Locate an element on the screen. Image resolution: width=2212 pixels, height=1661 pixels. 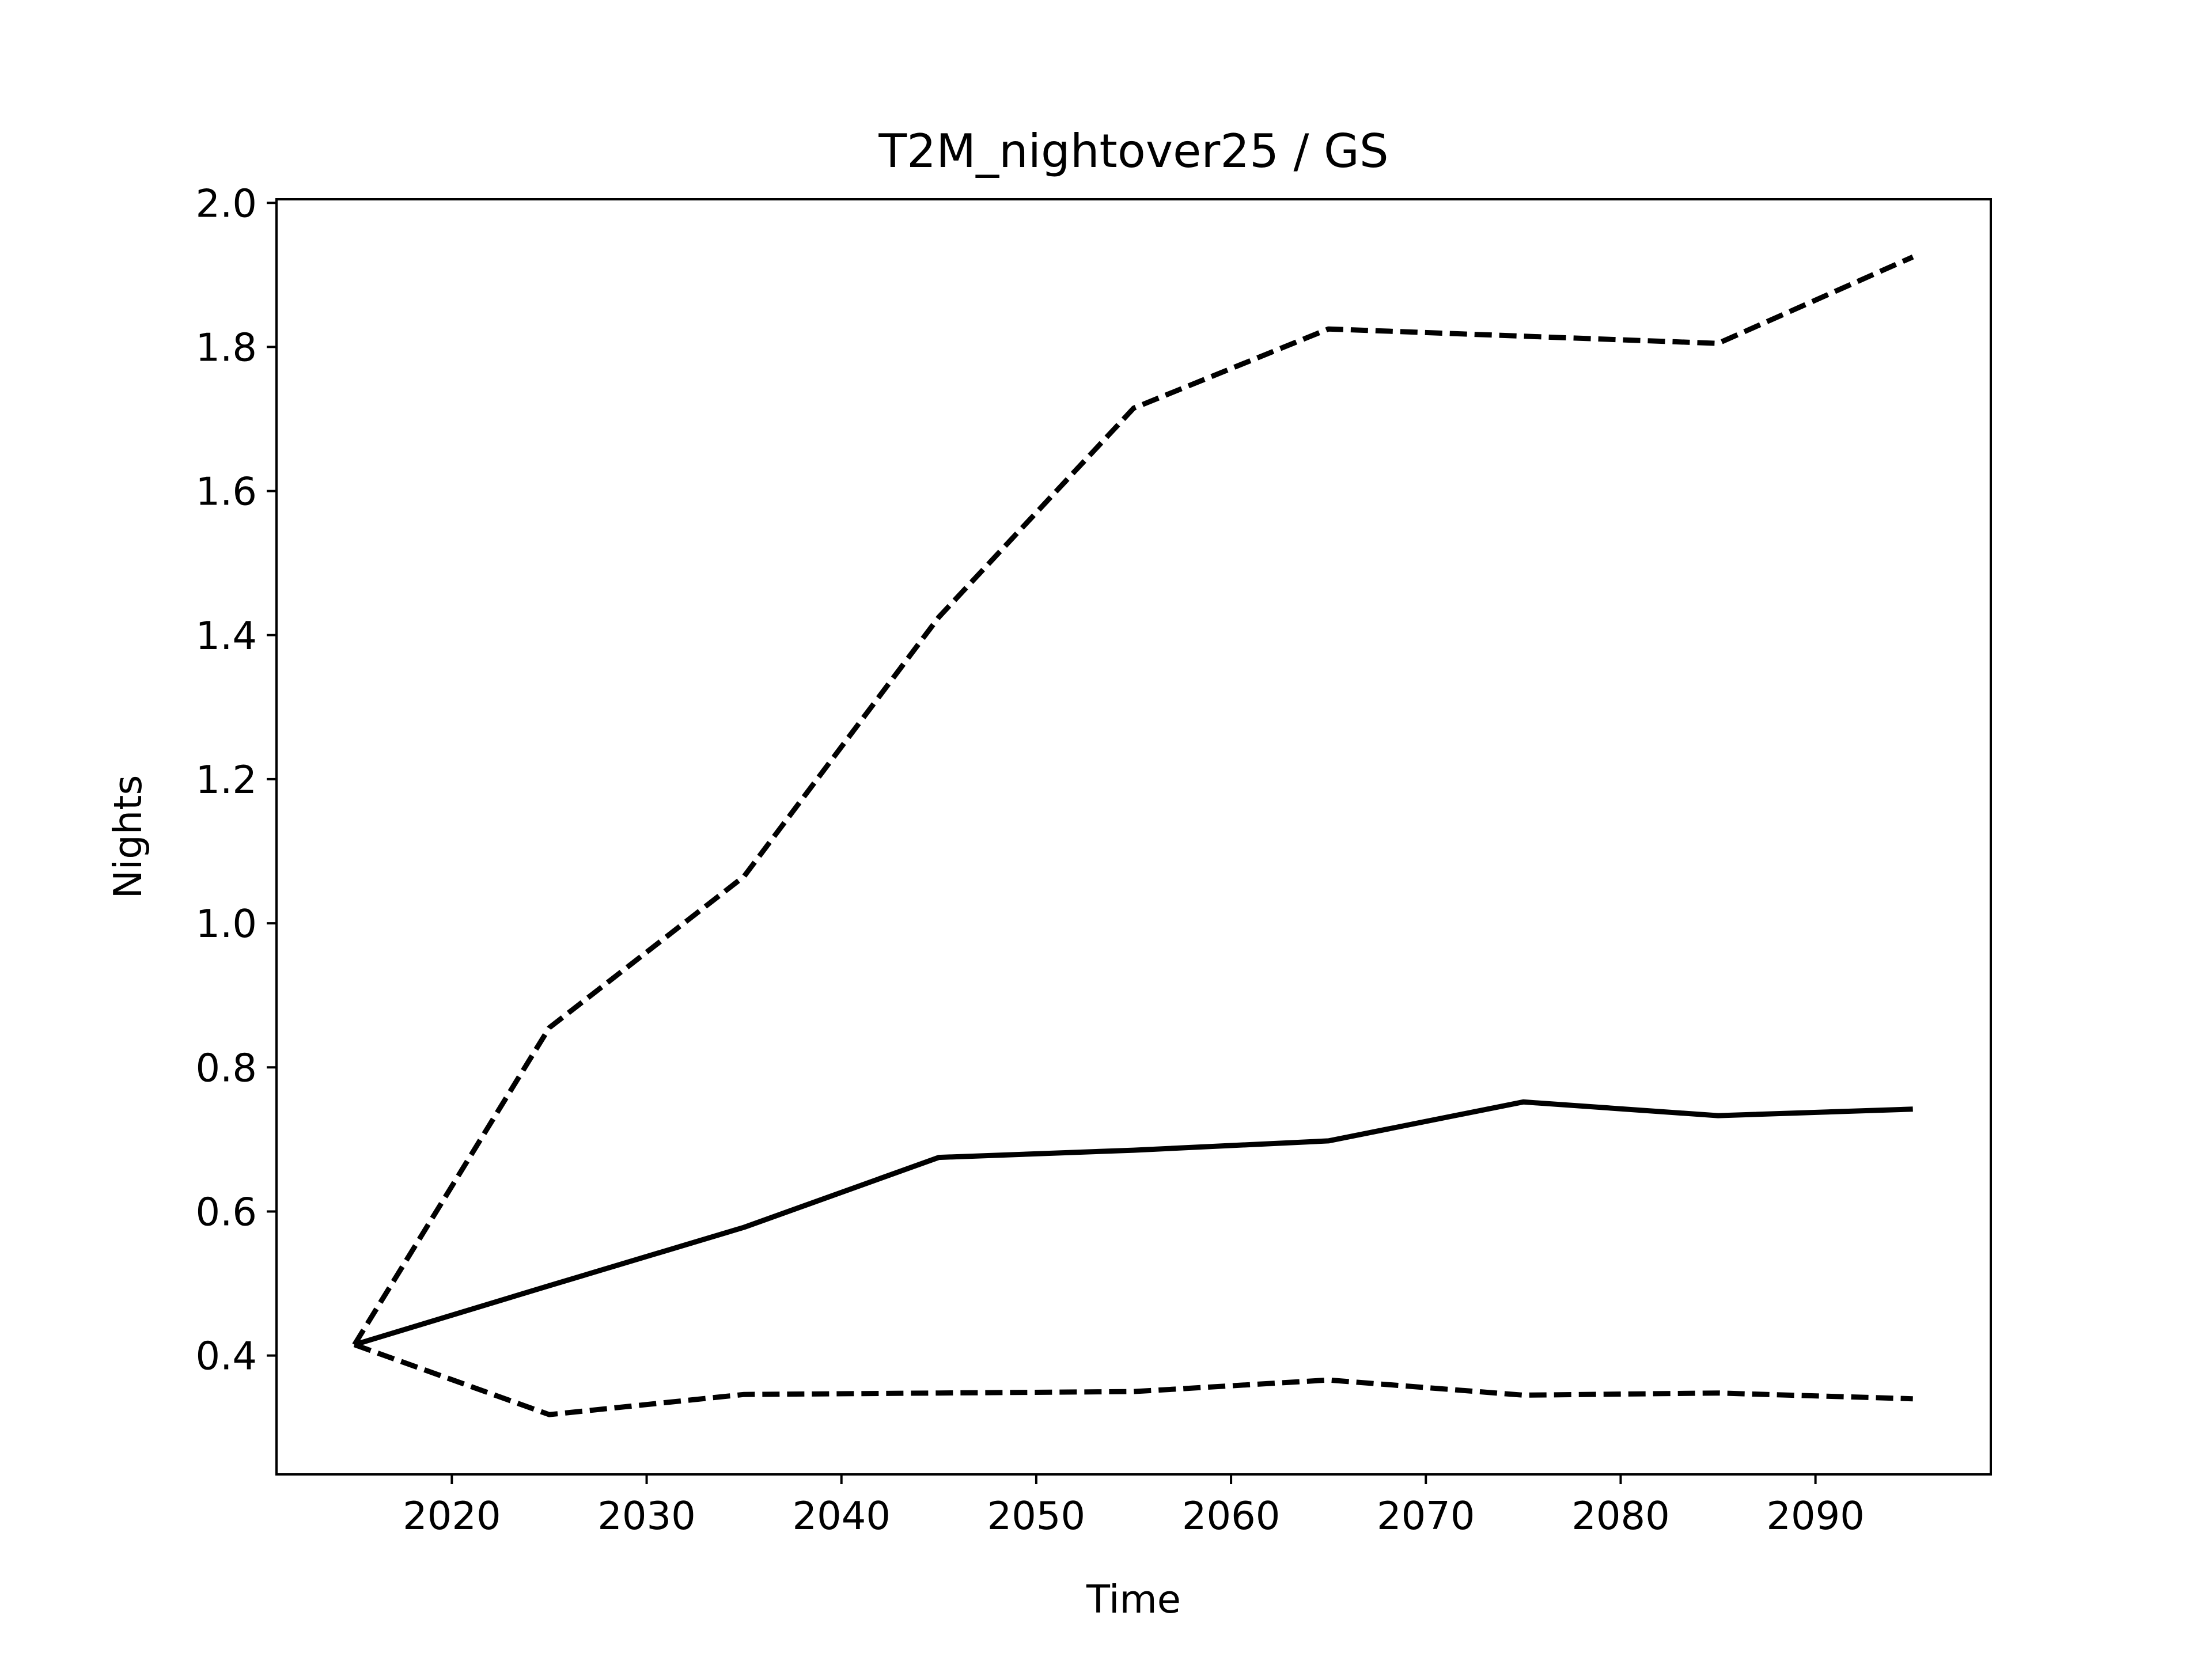
y-tick-label: 1.6 is located at coordinates (226, 491).